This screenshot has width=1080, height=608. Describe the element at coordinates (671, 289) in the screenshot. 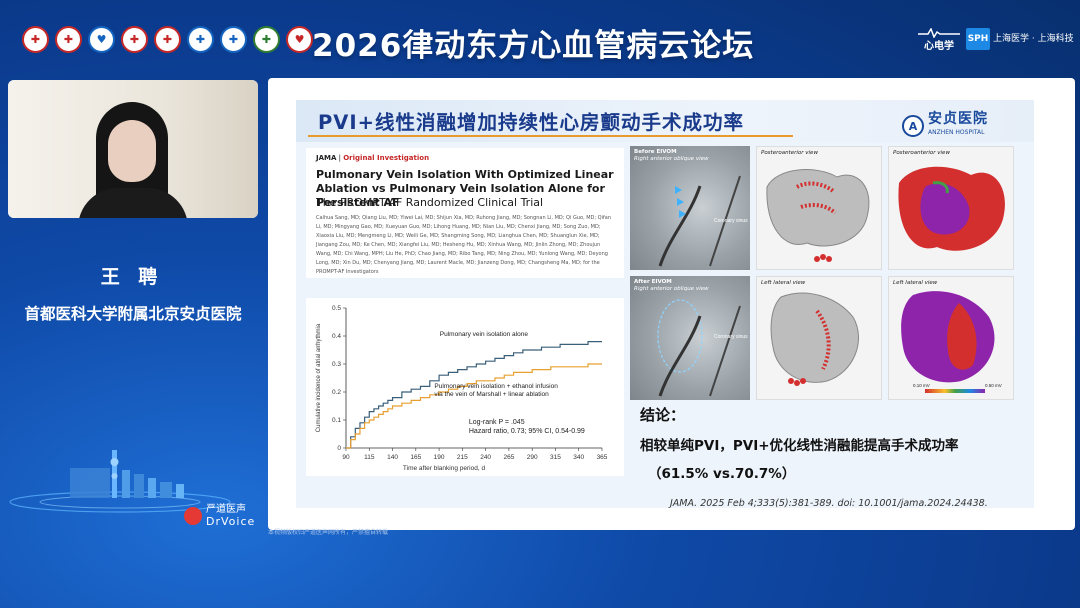

I see `rao-label-2: Right anterior oblique view` at that location.